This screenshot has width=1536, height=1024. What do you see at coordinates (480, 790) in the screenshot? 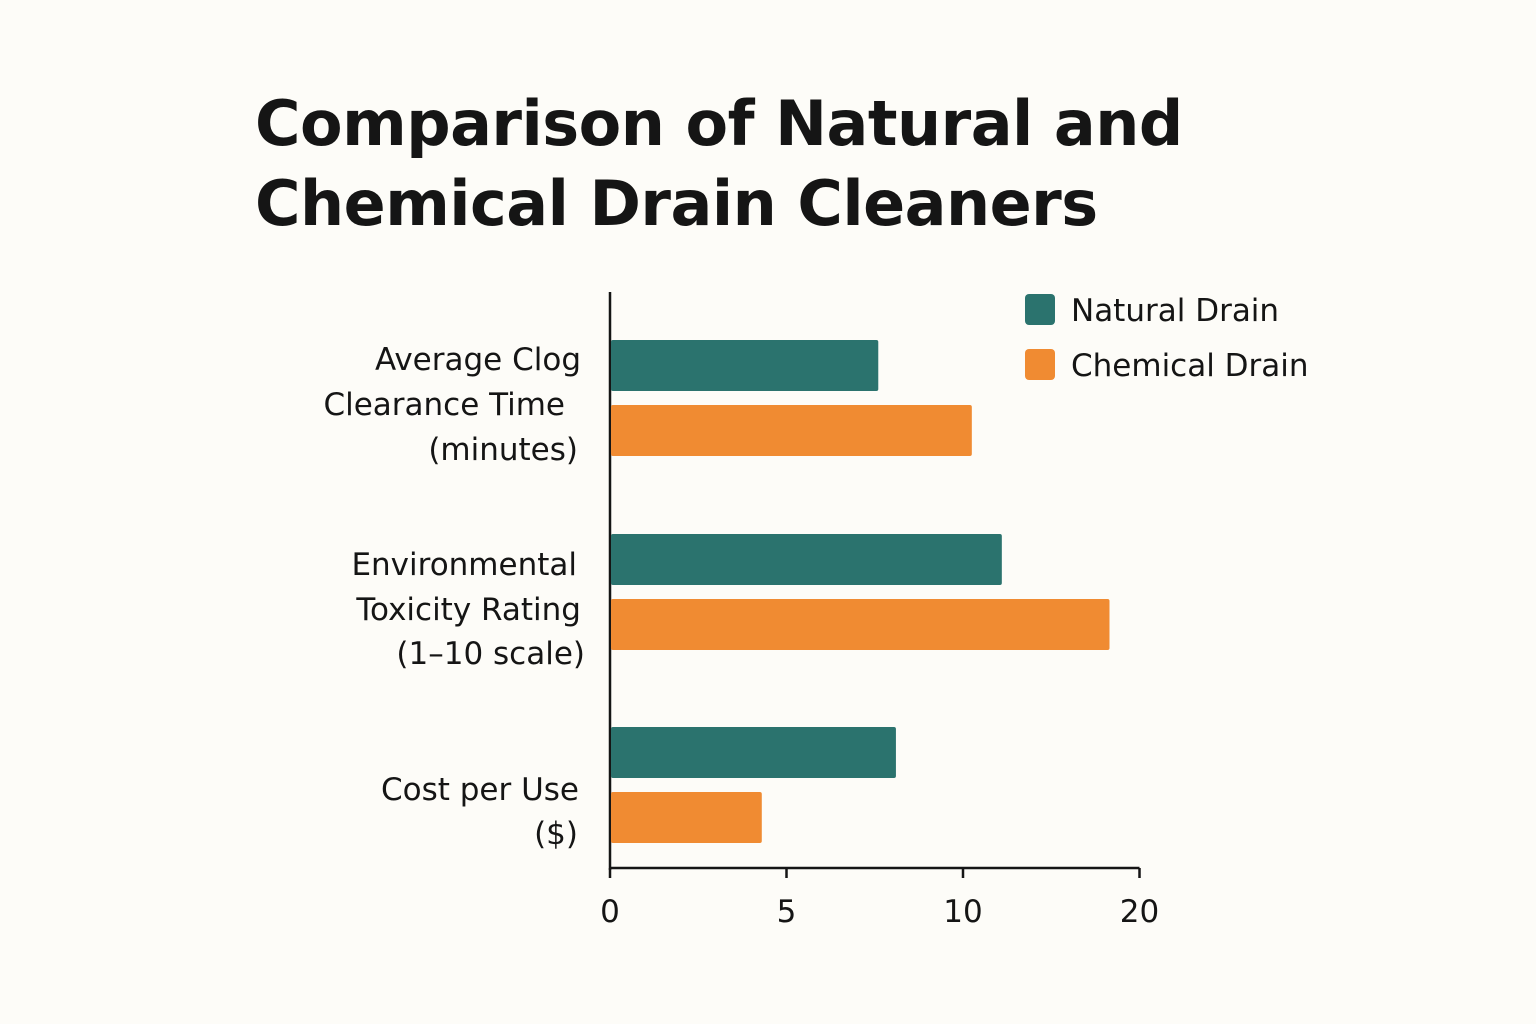
I see `category-label: Cost per Use` at bounding box center [480, 790].